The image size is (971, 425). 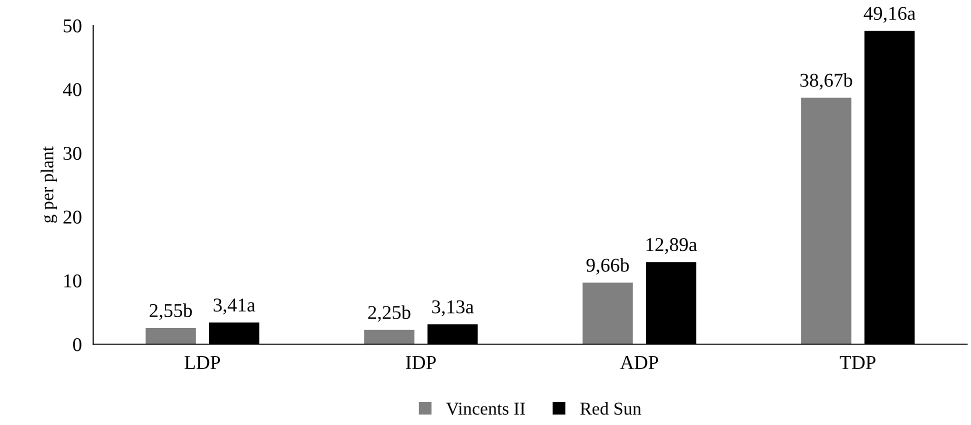 I want to click on data-label: 2,55b, so click(x=171, y=311).